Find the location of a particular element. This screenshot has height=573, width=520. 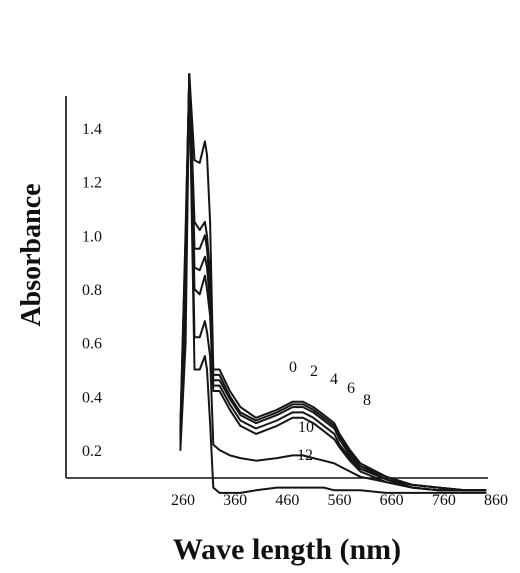

x-tick-label: 760 is located at coordinates (444, 500).